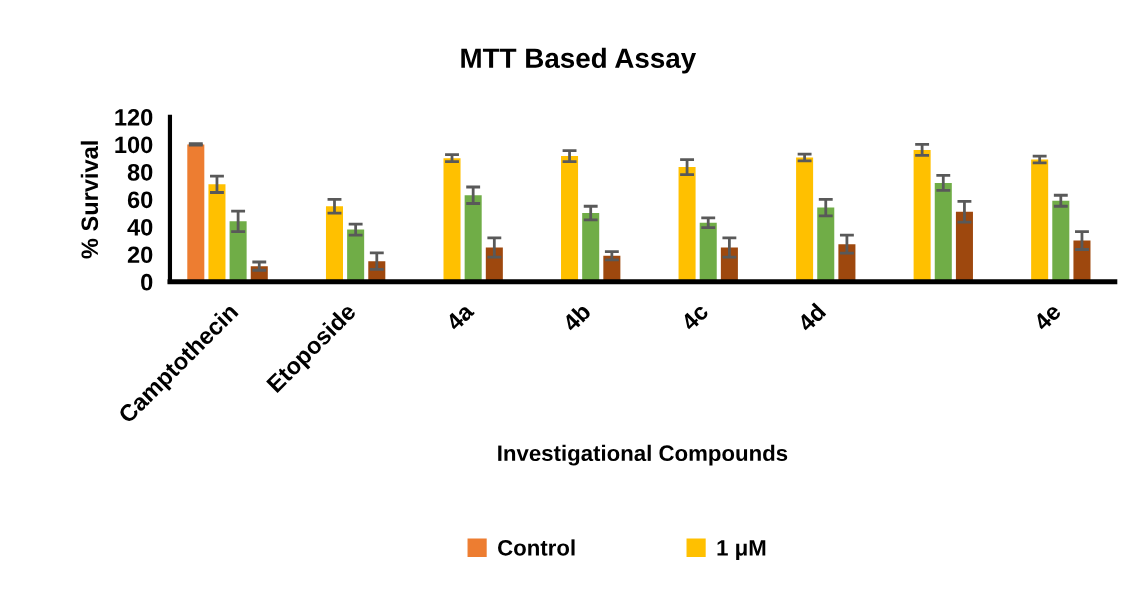  I want to click on x-tick-label: 4c, so click(694, 317).